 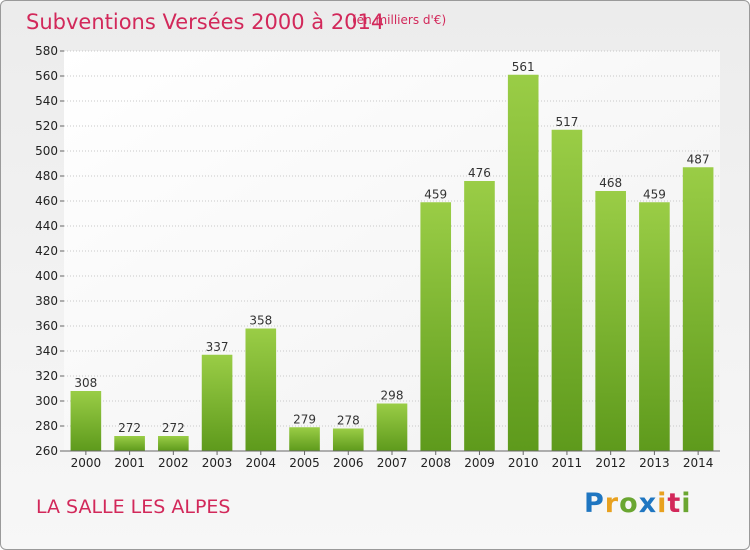 What do you see at coordinates (173, 443) in the screenshot?
I see `bar-2002` at bounding box center [173, 443].